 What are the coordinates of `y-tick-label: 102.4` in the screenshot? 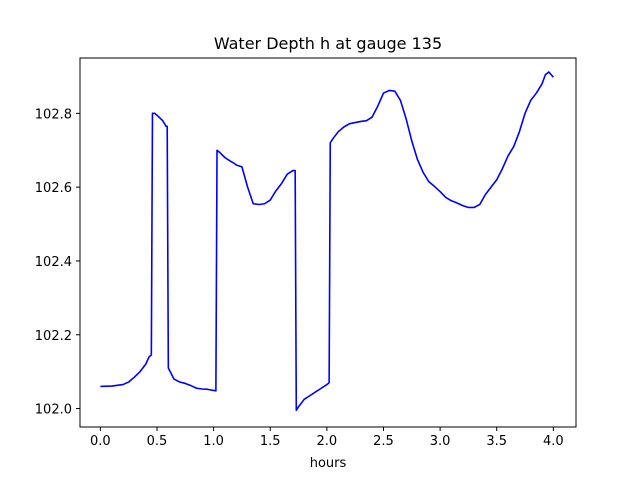 It's located at (53, 262).